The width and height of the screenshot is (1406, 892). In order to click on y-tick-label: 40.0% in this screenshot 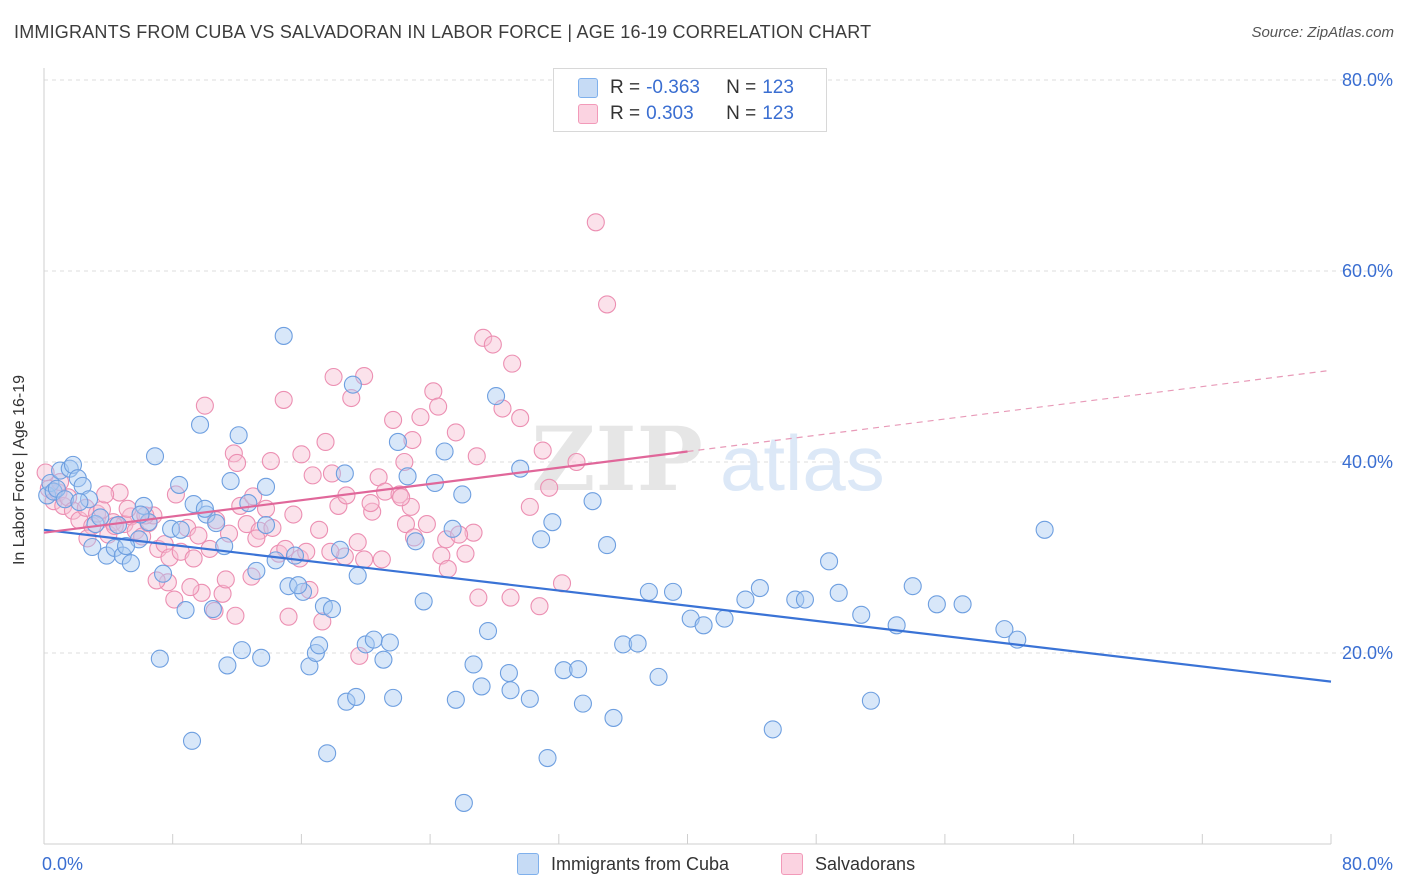, I will do `click(1367, 462)`.